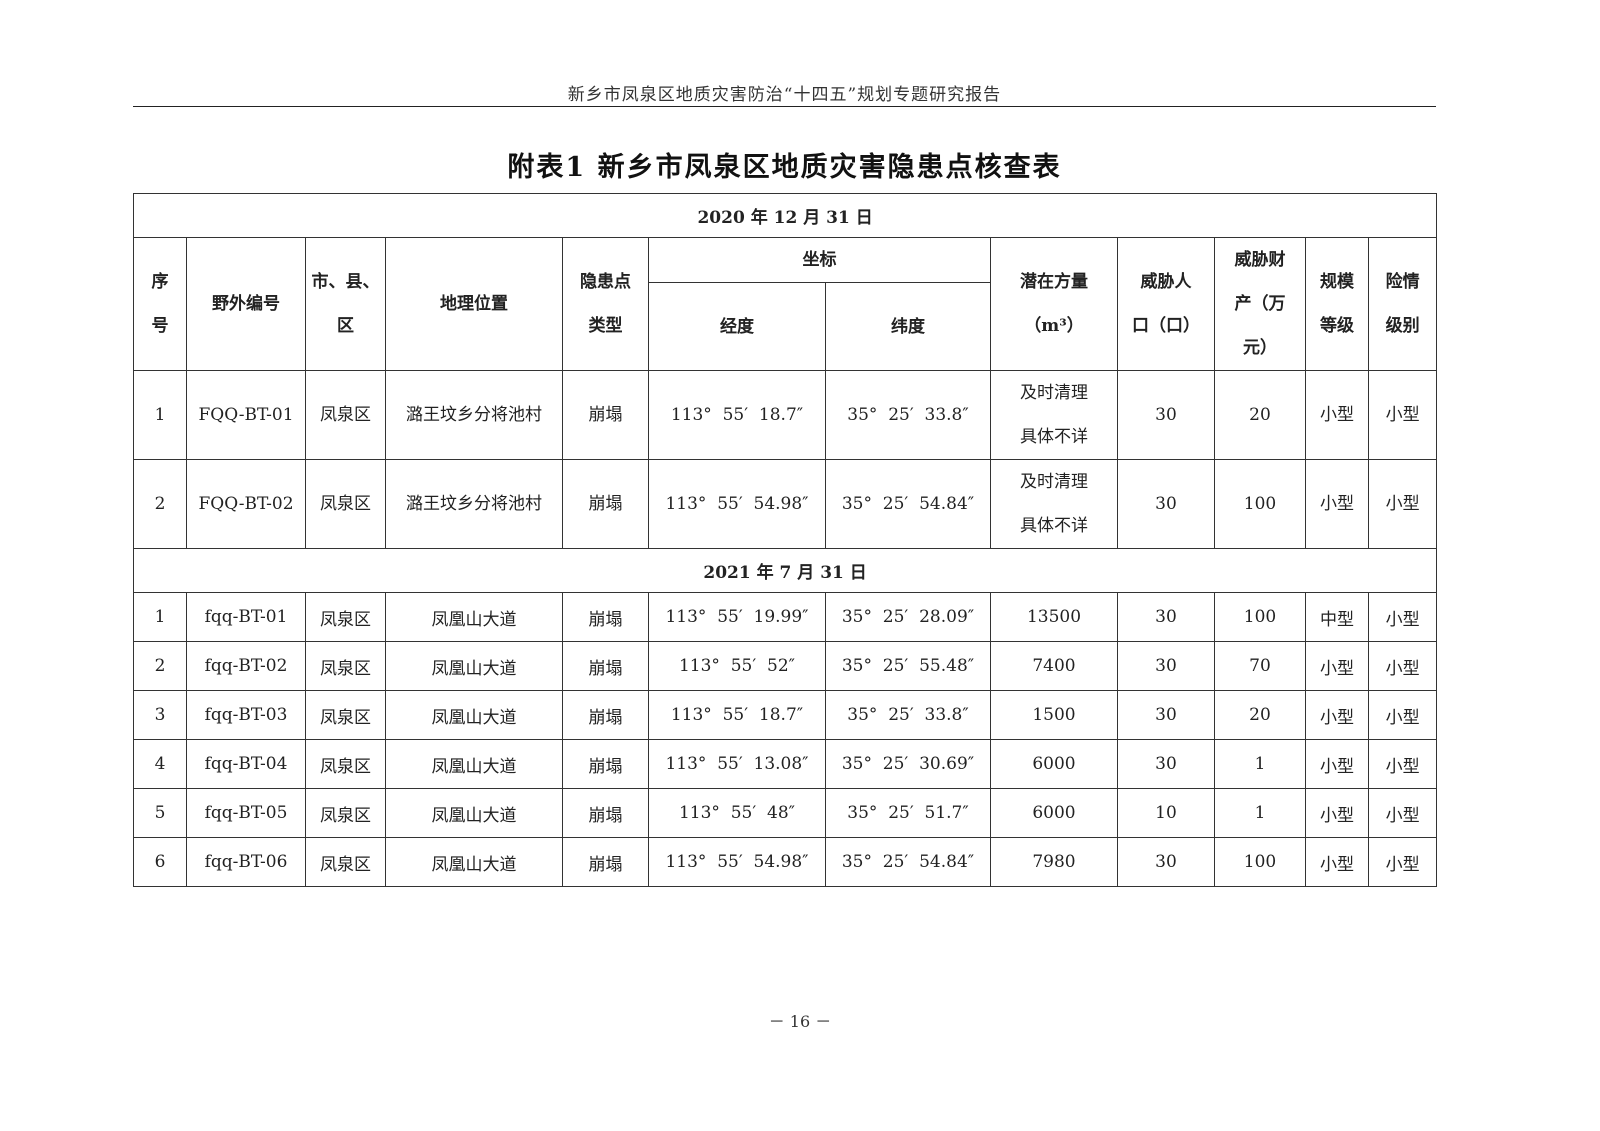  Describe the element at coordinates (605, 304) in the screenshot. I see `header-type: 隐患点 类型` at that location.